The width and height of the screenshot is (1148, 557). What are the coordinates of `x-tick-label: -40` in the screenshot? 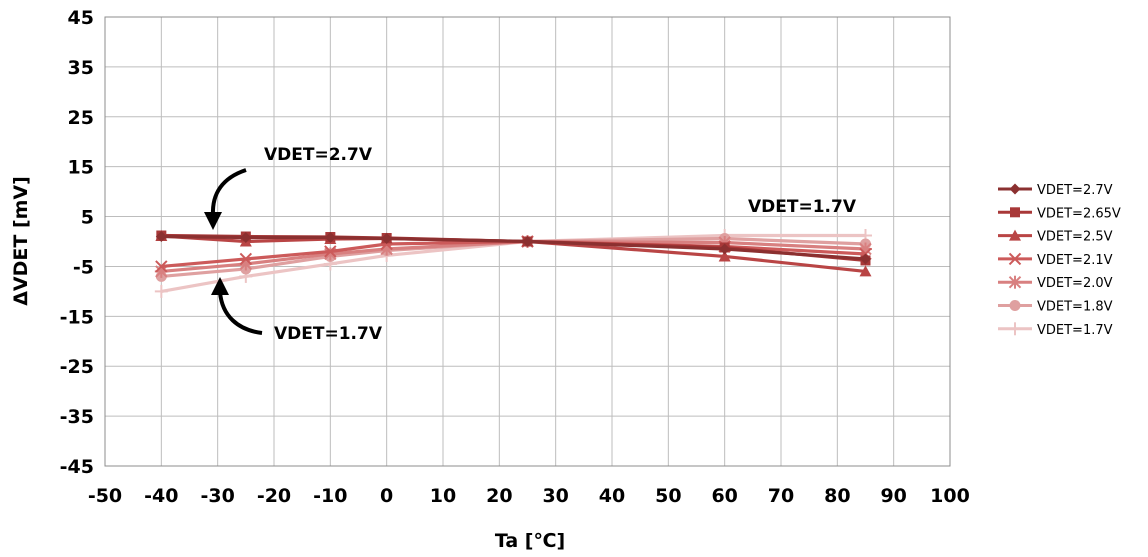 It's located at (161, 496).